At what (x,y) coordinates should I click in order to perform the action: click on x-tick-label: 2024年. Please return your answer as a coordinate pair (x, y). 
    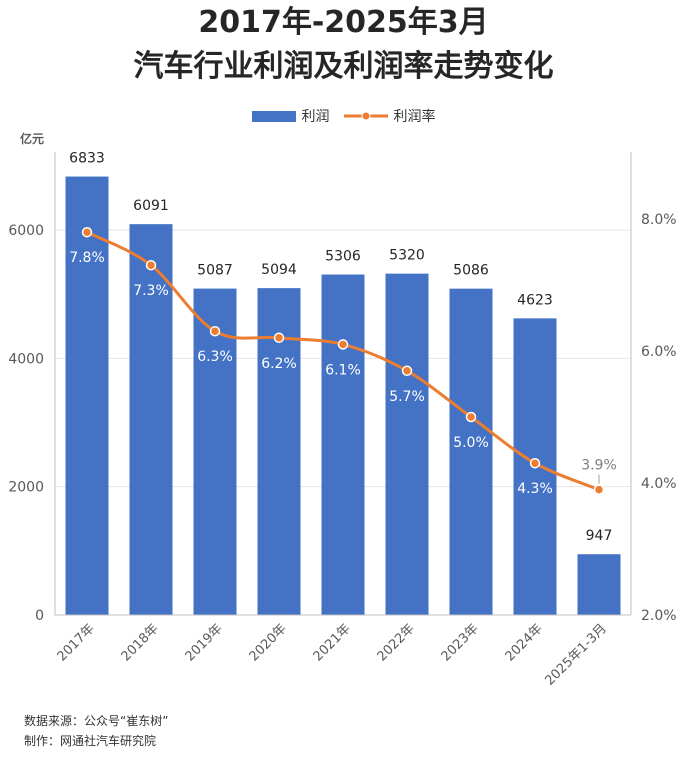
    Looking at the image, I should click on (524, 642).